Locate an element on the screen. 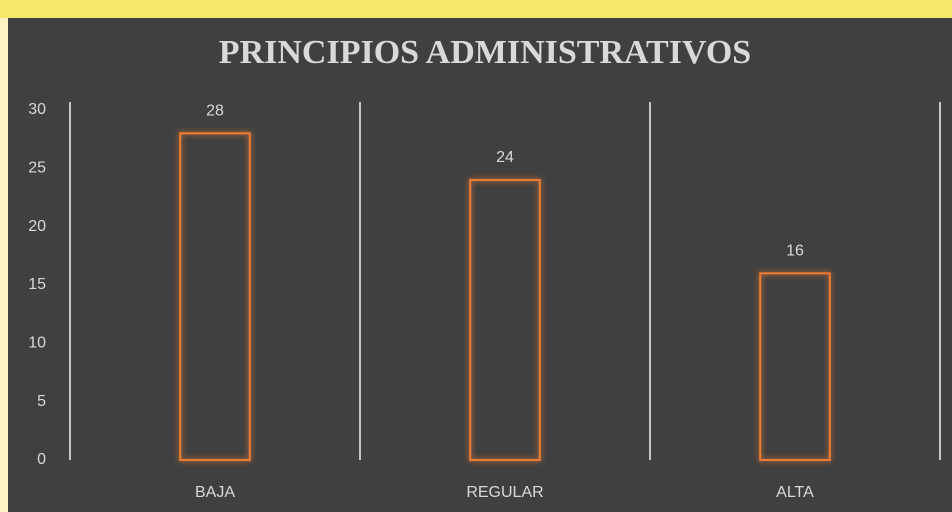 The width and height of the screenshot is (952, 512). data-label: 28 is located at coordinates (215, 111).